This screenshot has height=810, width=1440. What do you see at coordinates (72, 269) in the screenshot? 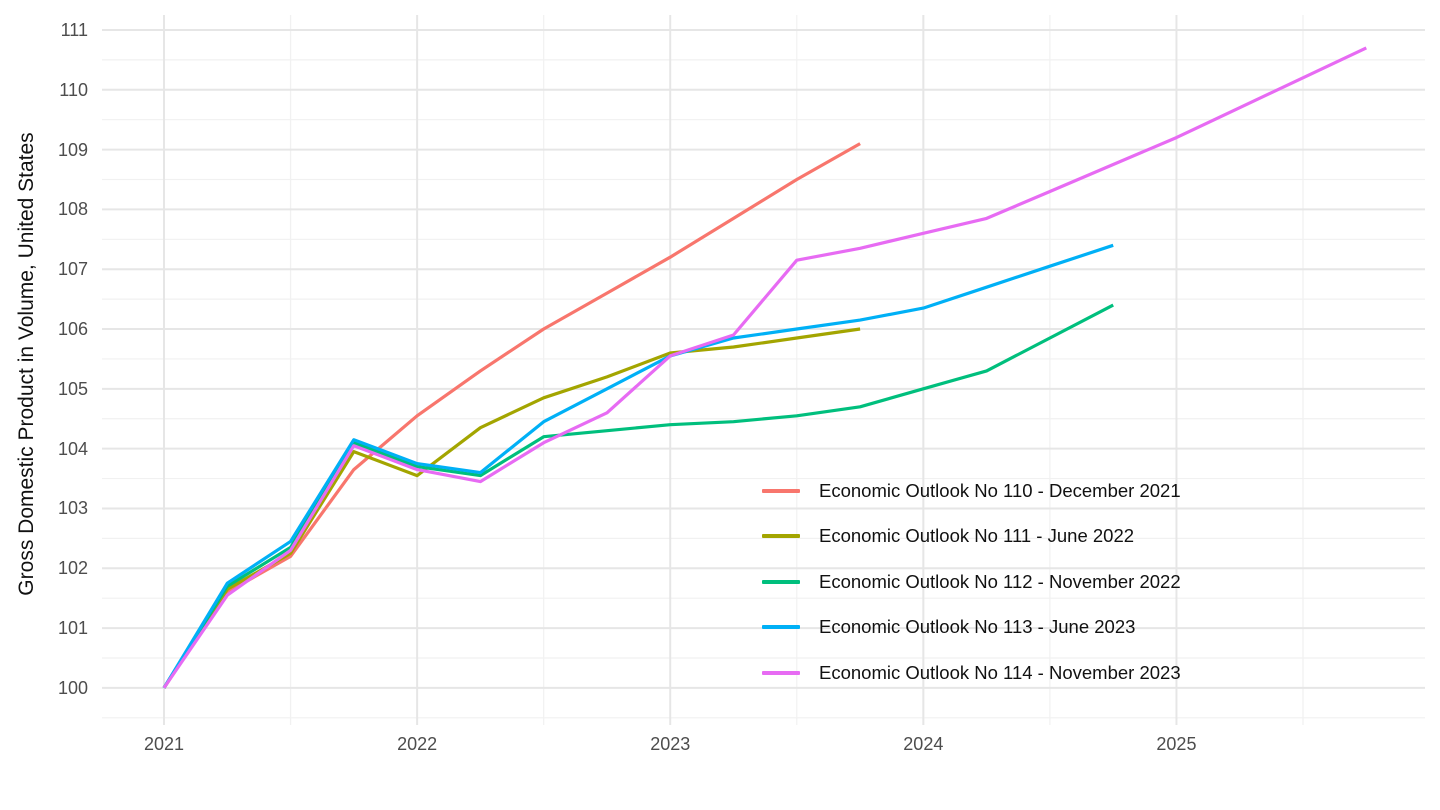
I see `y-tick-label: 107` at bounding box center [72, 269].